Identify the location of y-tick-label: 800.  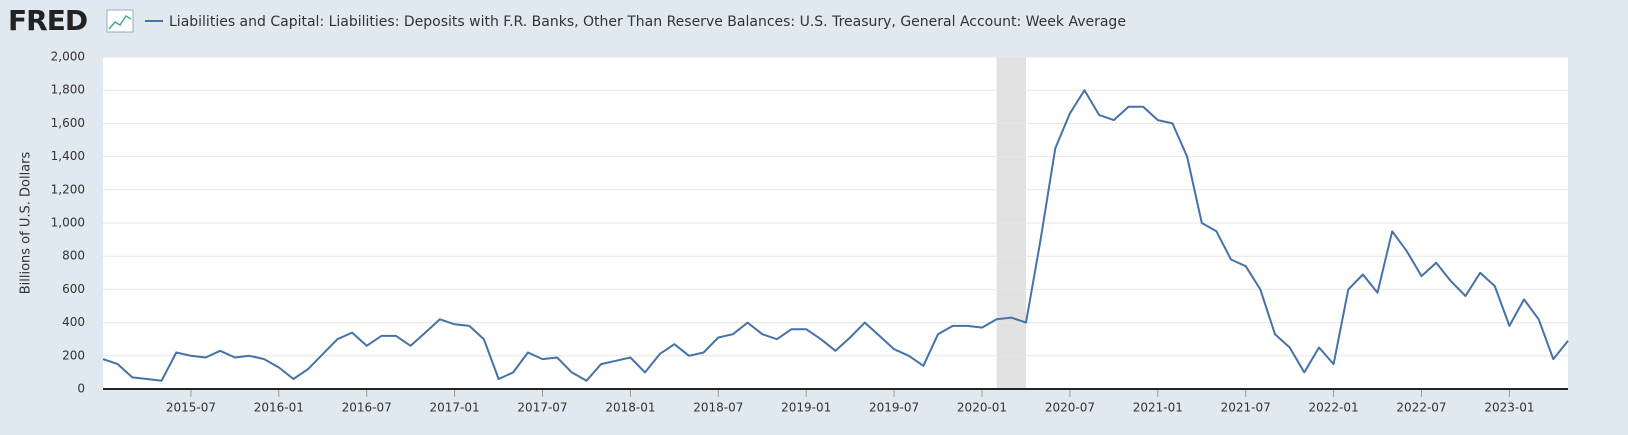
(73, 256).